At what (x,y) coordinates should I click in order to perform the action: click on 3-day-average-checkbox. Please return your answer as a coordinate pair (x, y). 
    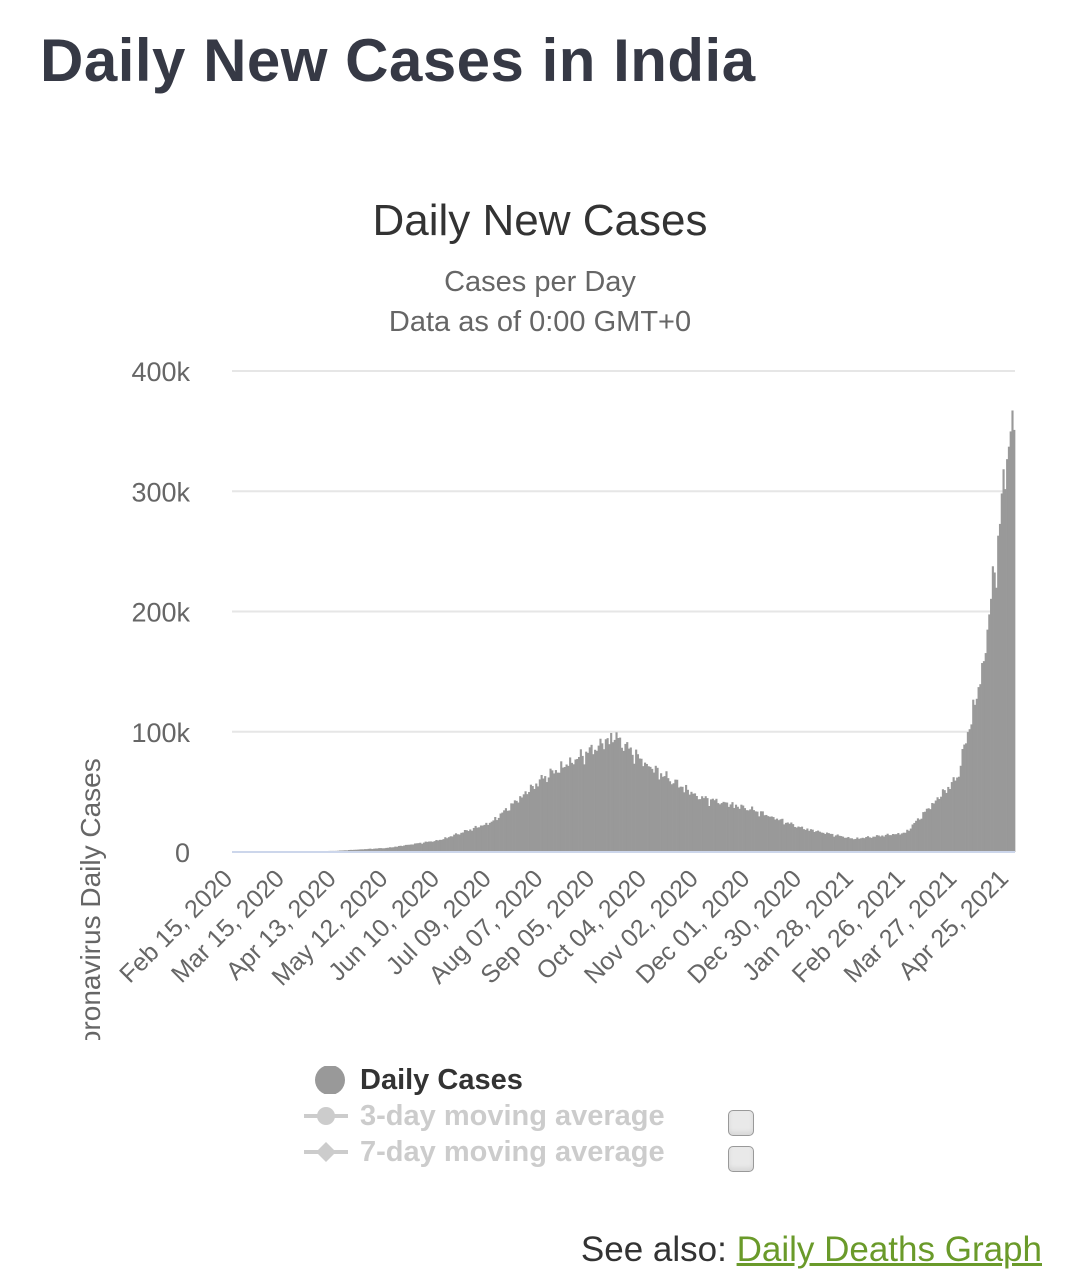
    Looking at the image, I should click on (741, 1123).